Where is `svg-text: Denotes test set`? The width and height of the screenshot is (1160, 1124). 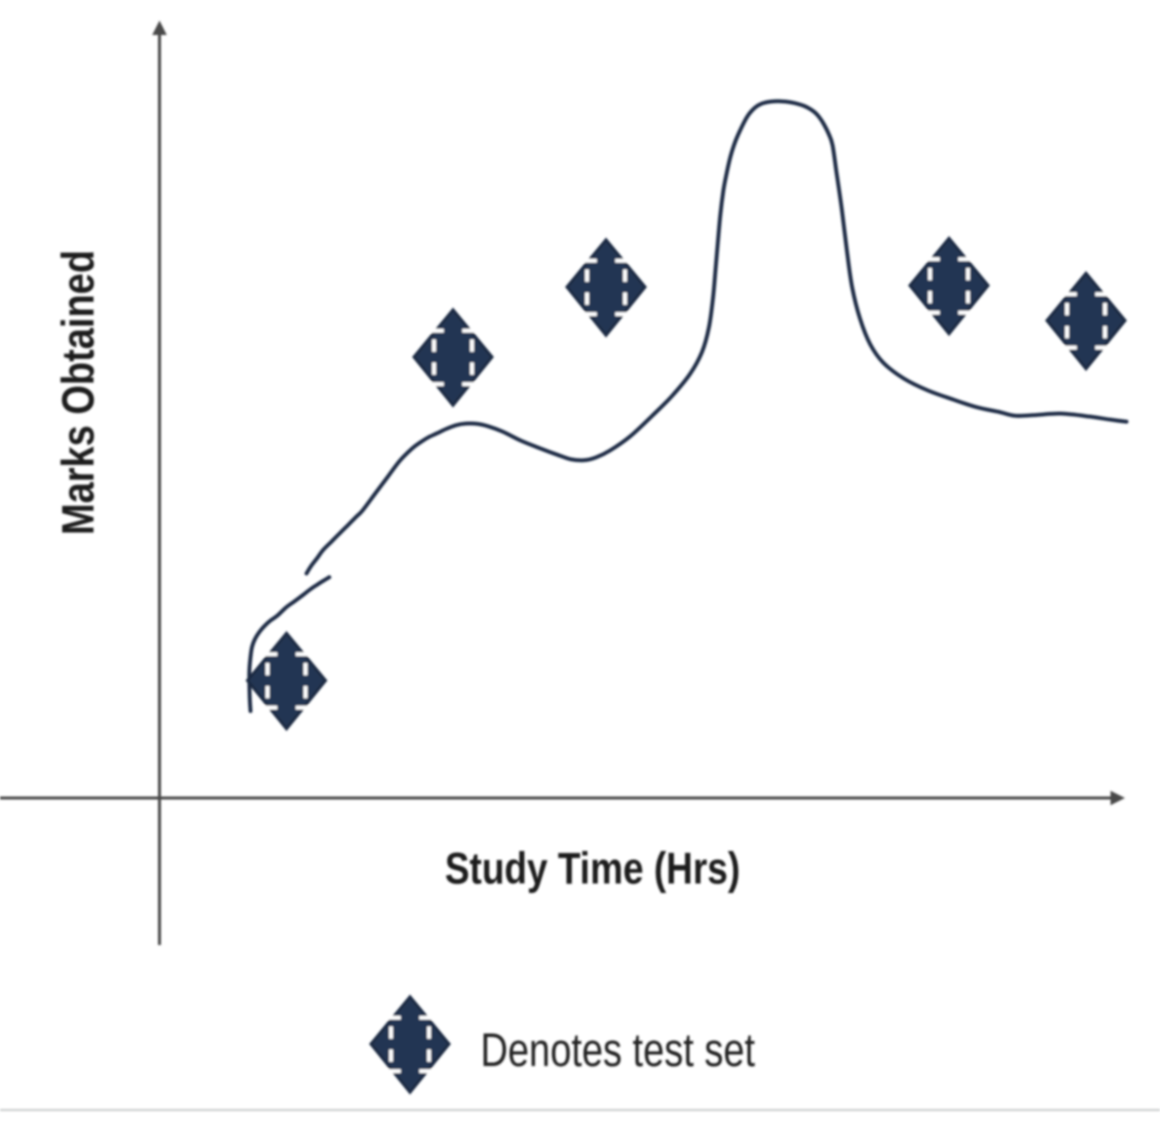 svg-text: Denotes test set is located at coordinates (618, 1050).